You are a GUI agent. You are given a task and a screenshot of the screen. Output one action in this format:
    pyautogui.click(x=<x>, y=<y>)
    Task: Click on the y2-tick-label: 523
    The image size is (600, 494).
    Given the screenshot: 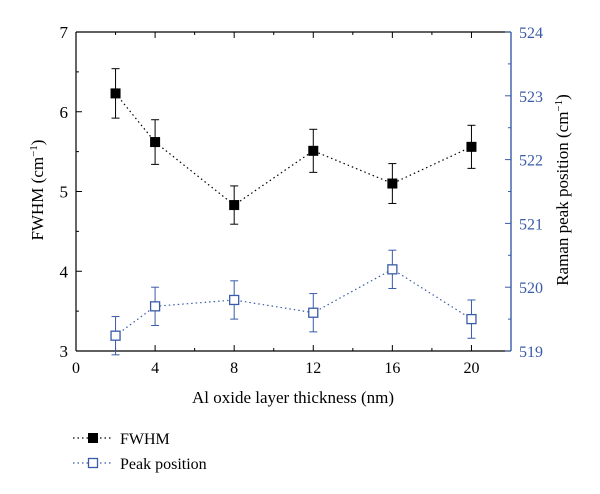 What is the action you would take?
    pyautogui.click(x=531, y=97)
    